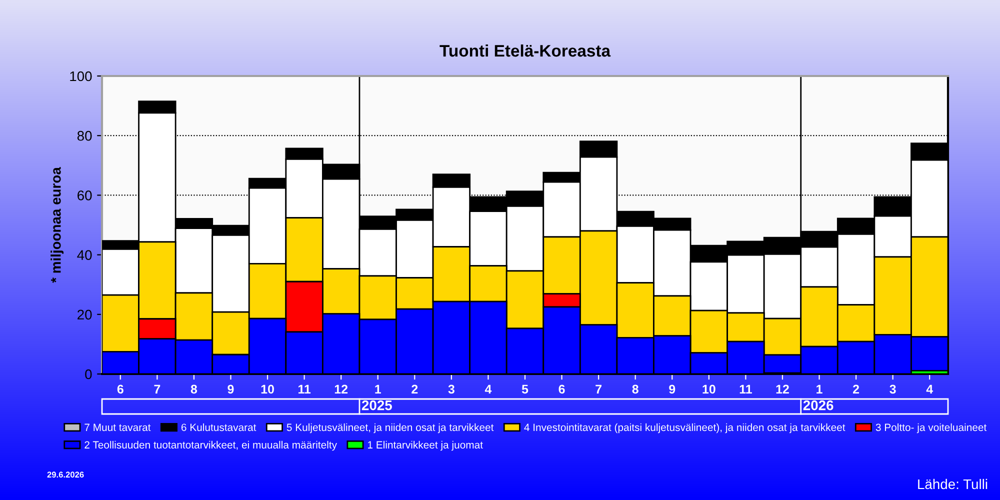 The width and height of the screenshot is (1000, 500). Describe the element at coordinates (218, 427) in the screenshot. I see `legend-label: 6 Kulutustavarat` at that location.